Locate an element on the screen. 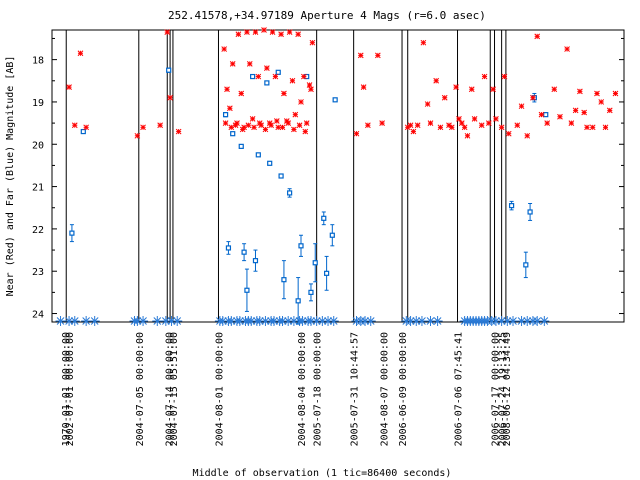 The image size is (640, 480). x-tick-label: 2006-07-17 00:00:00 is located at coordinates (496, 389).